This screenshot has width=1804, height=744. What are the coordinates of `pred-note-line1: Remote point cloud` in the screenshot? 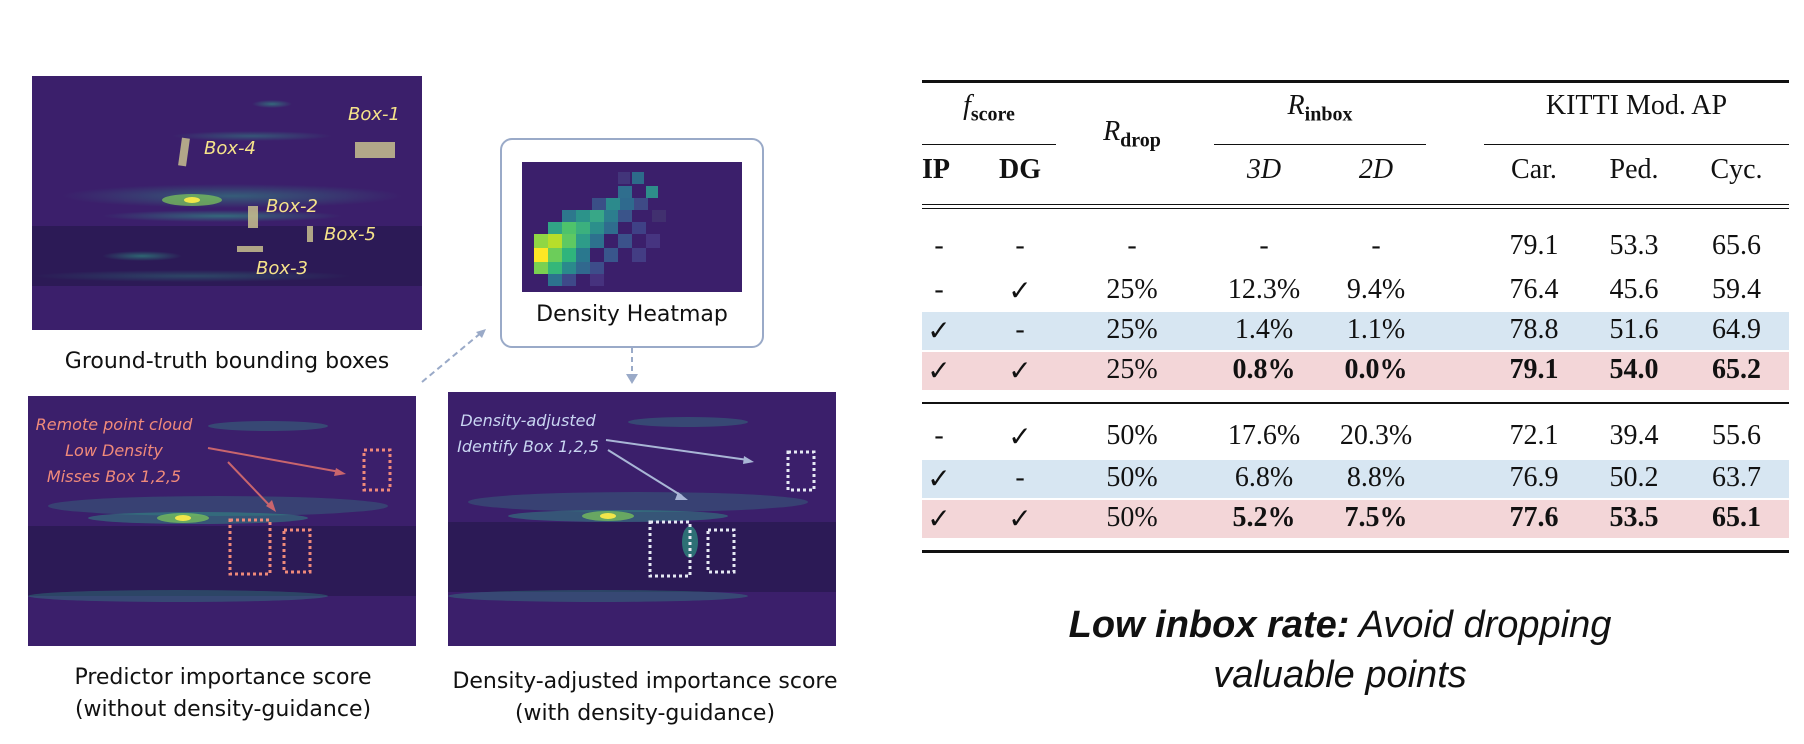 It's located at (114, 424).